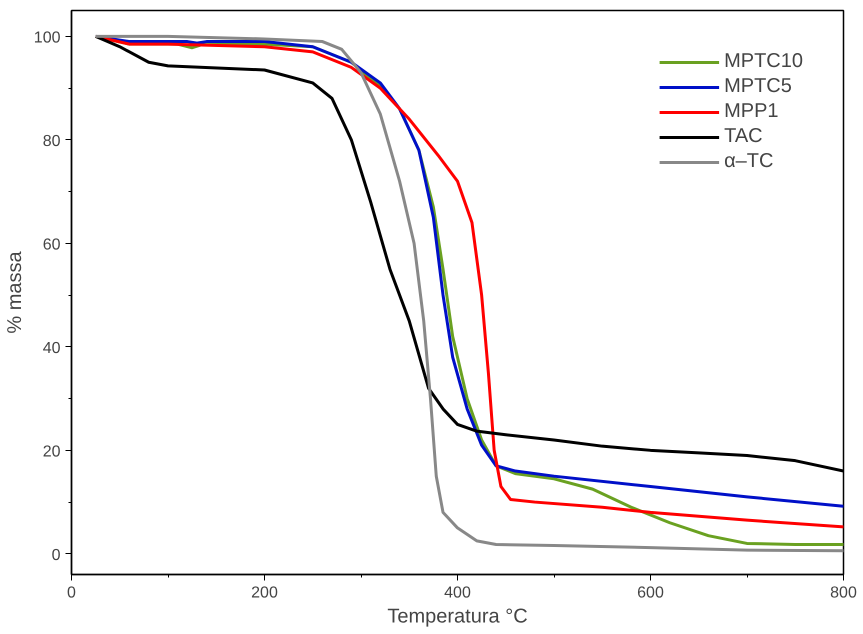 This screenshot has width=863, height=634. Describe the element at coordinates (15, 292) in the screenshot. I see `y-axis-title: % massa` at that location.